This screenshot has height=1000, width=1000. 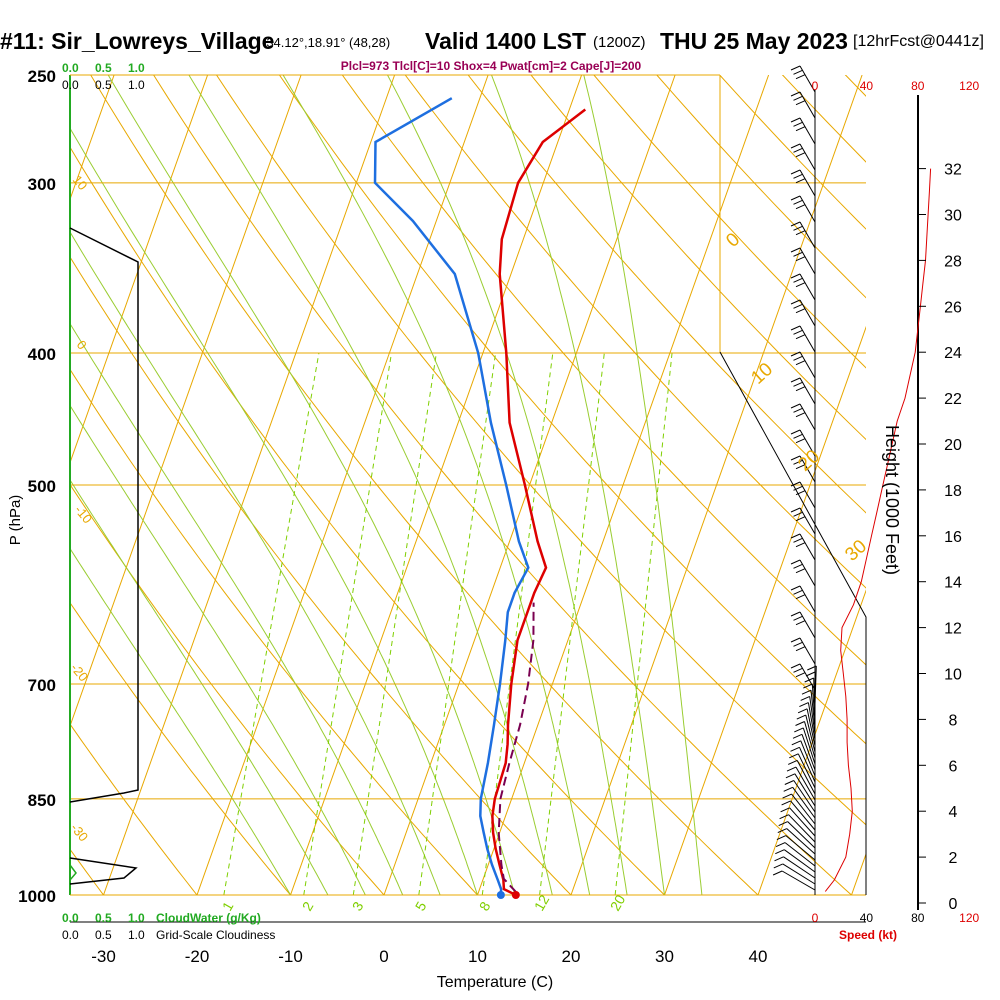 What do you see at coordinates (867, 918) in the screenshot?
I see `speed-tick-bottom-40: 40` at bounding box center [867, 918].